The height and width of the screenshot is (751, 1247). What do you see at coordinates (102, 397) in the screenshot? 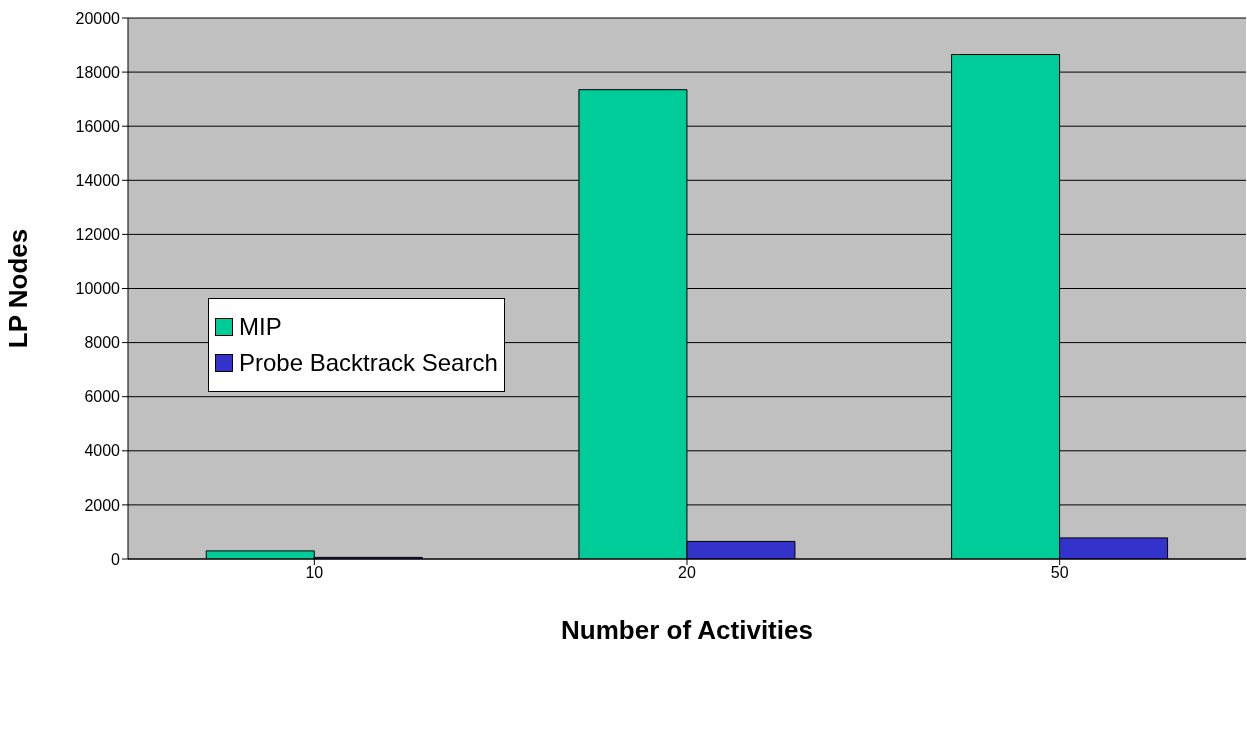
I see `y-tick-label: 6000` at bounding box center [102, 397].